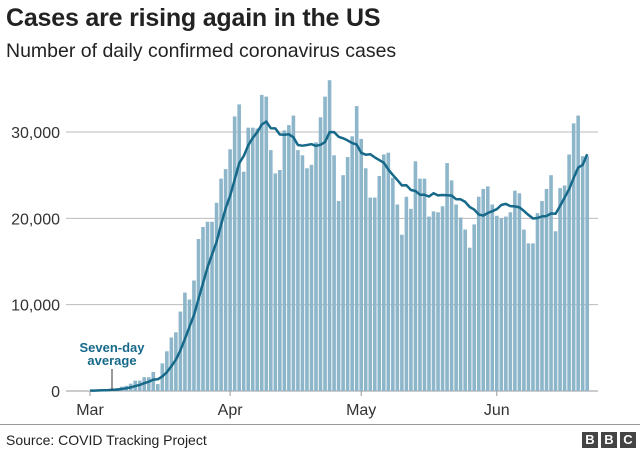  Describe the element at coordinates (55, 392) in the screenshot. I see `y-tick-label: 0` at that location.